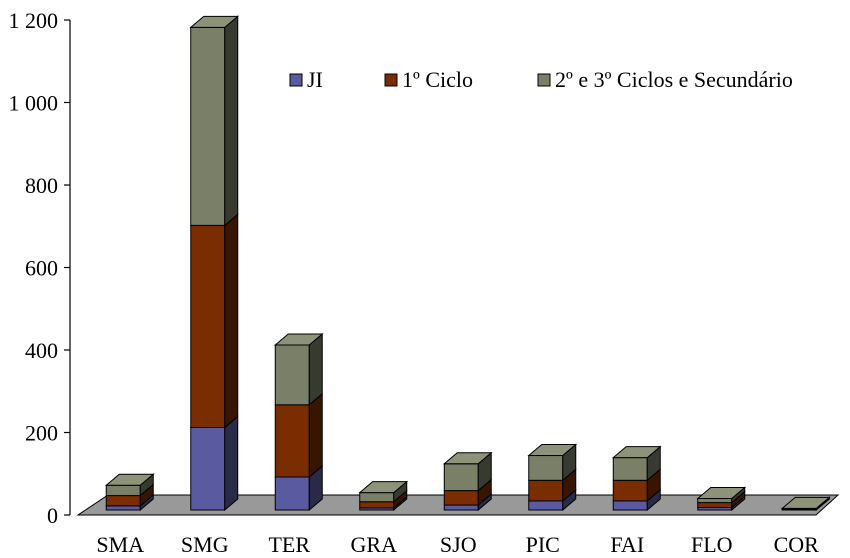 Image resolution: width=850 pixels, height=558 pixels. Describe the element at coordinates (546, 490) in the screenshot. I see `bar-front-pic-s1` at that location.